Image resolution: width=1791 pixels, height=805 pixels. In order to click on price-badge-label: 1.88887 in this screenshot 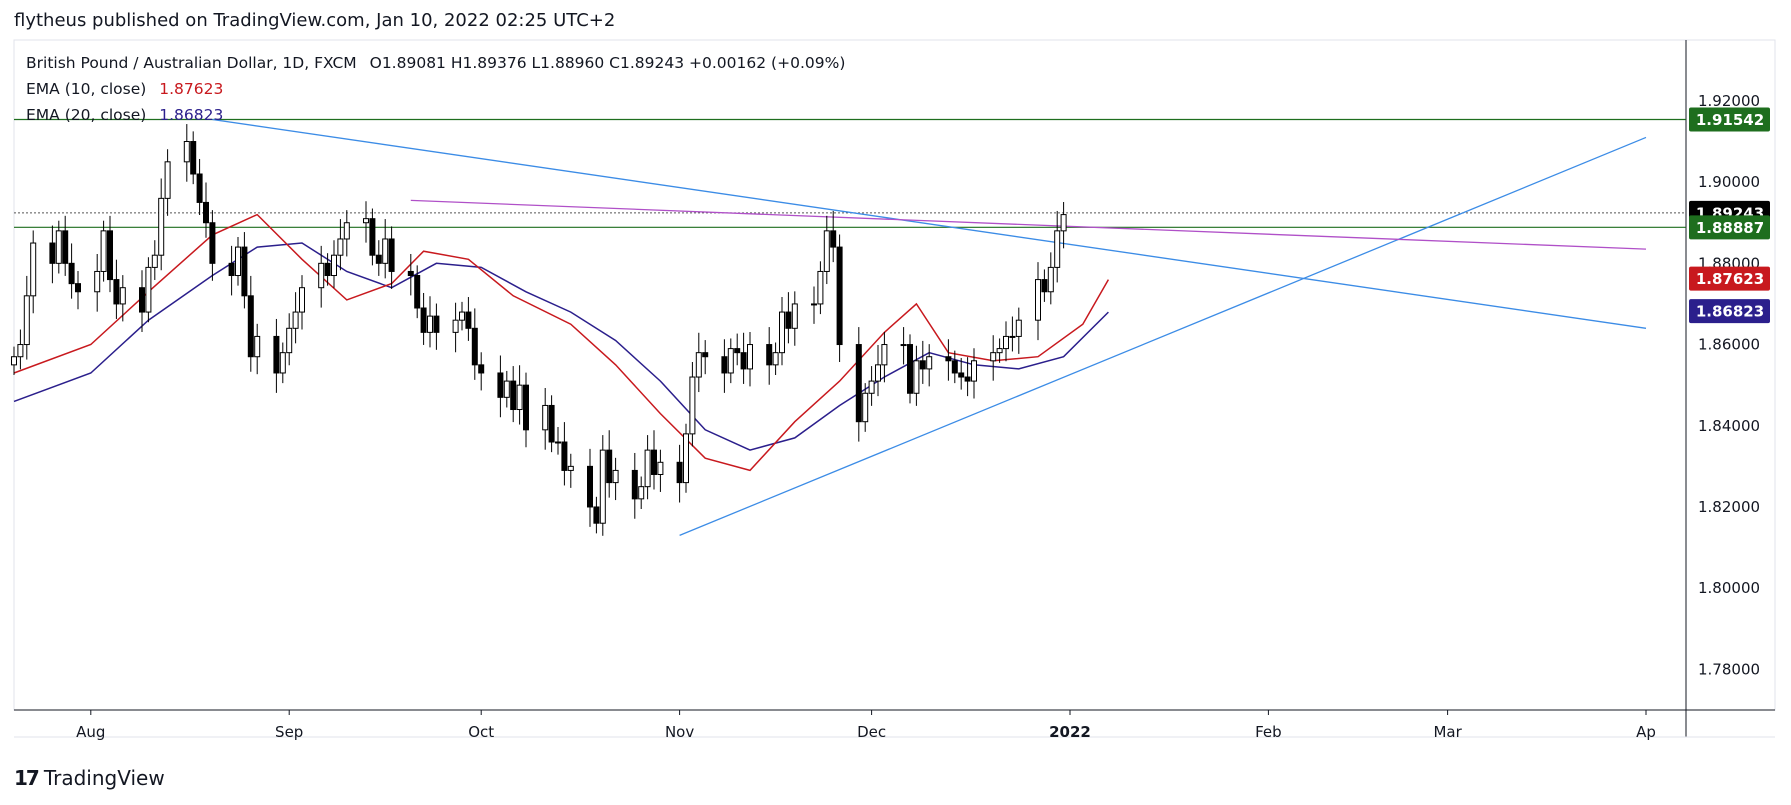, I will do `click(1730, 228)`.